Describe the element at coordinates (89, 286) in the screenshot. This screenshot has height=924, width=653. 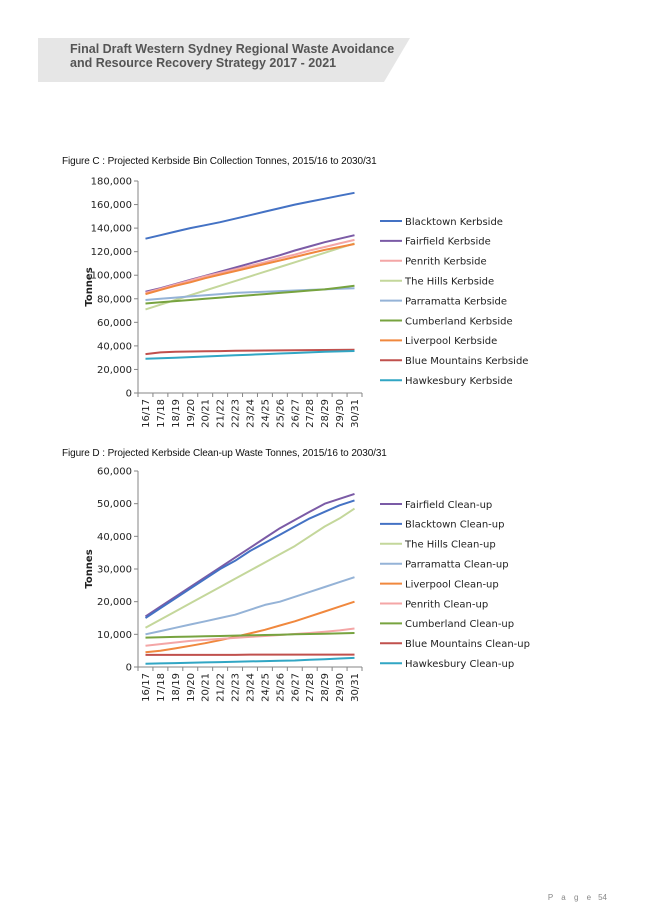
I see `figure-c-y-axis-title: Tonnes` at that location.